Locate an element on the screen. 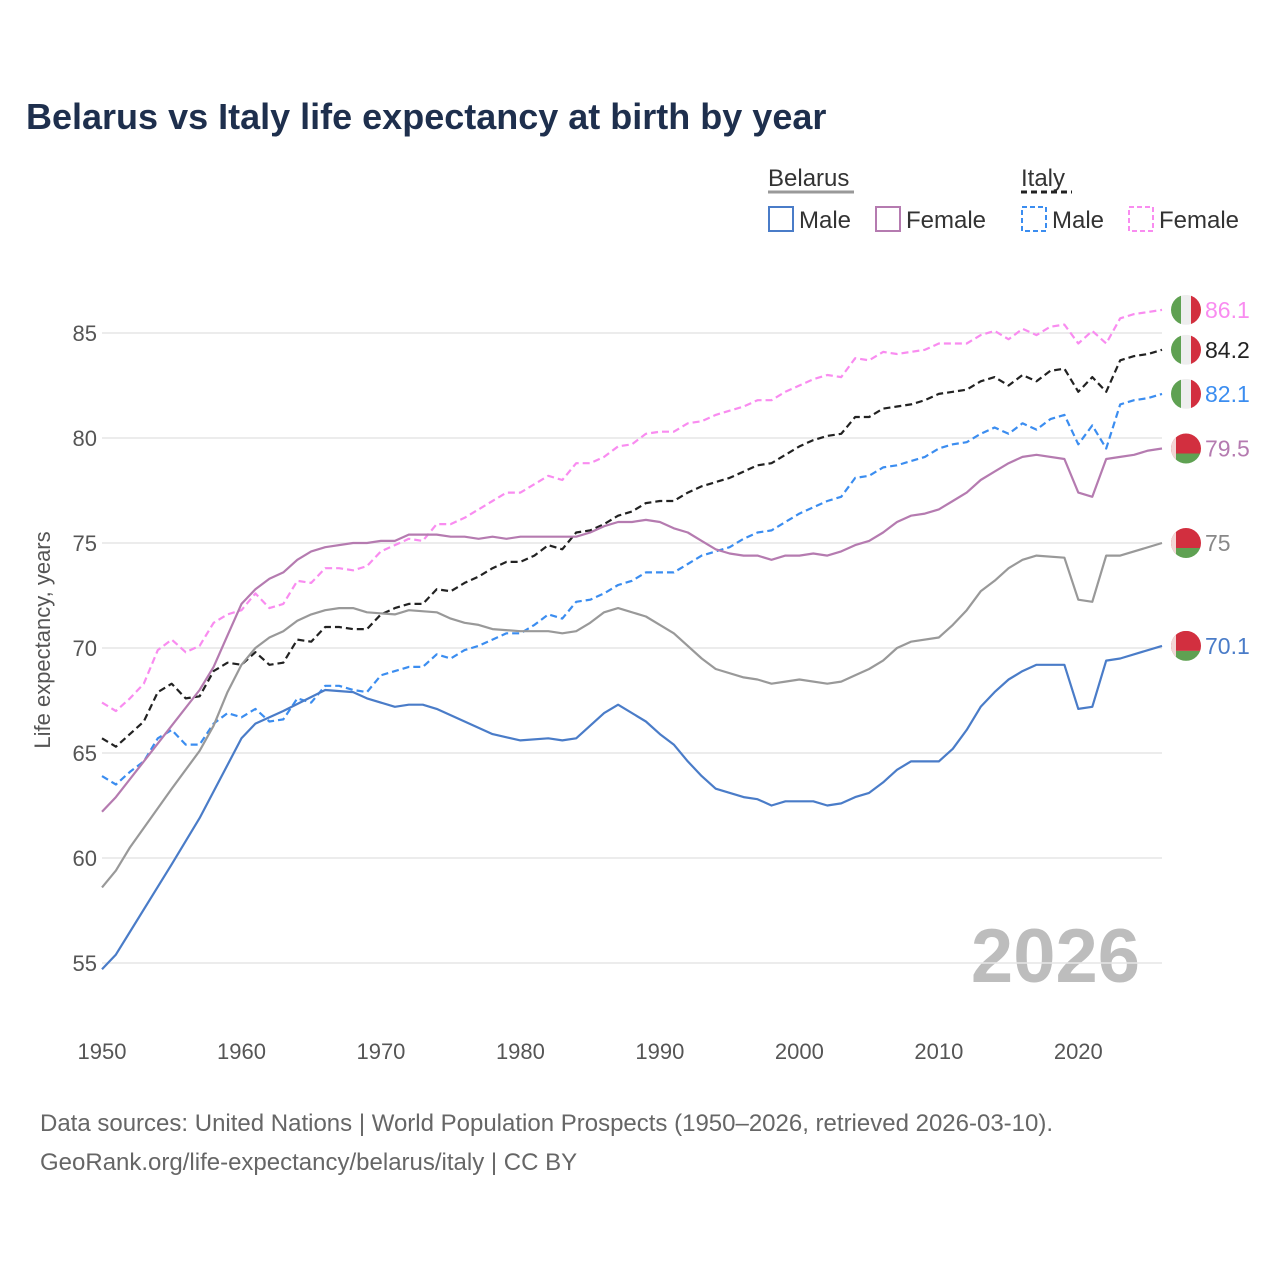 Image resolution: width=1280 pixels, height=1285 pixels. current-year-watermark: 2026 is located at coordinates (1055, 956).